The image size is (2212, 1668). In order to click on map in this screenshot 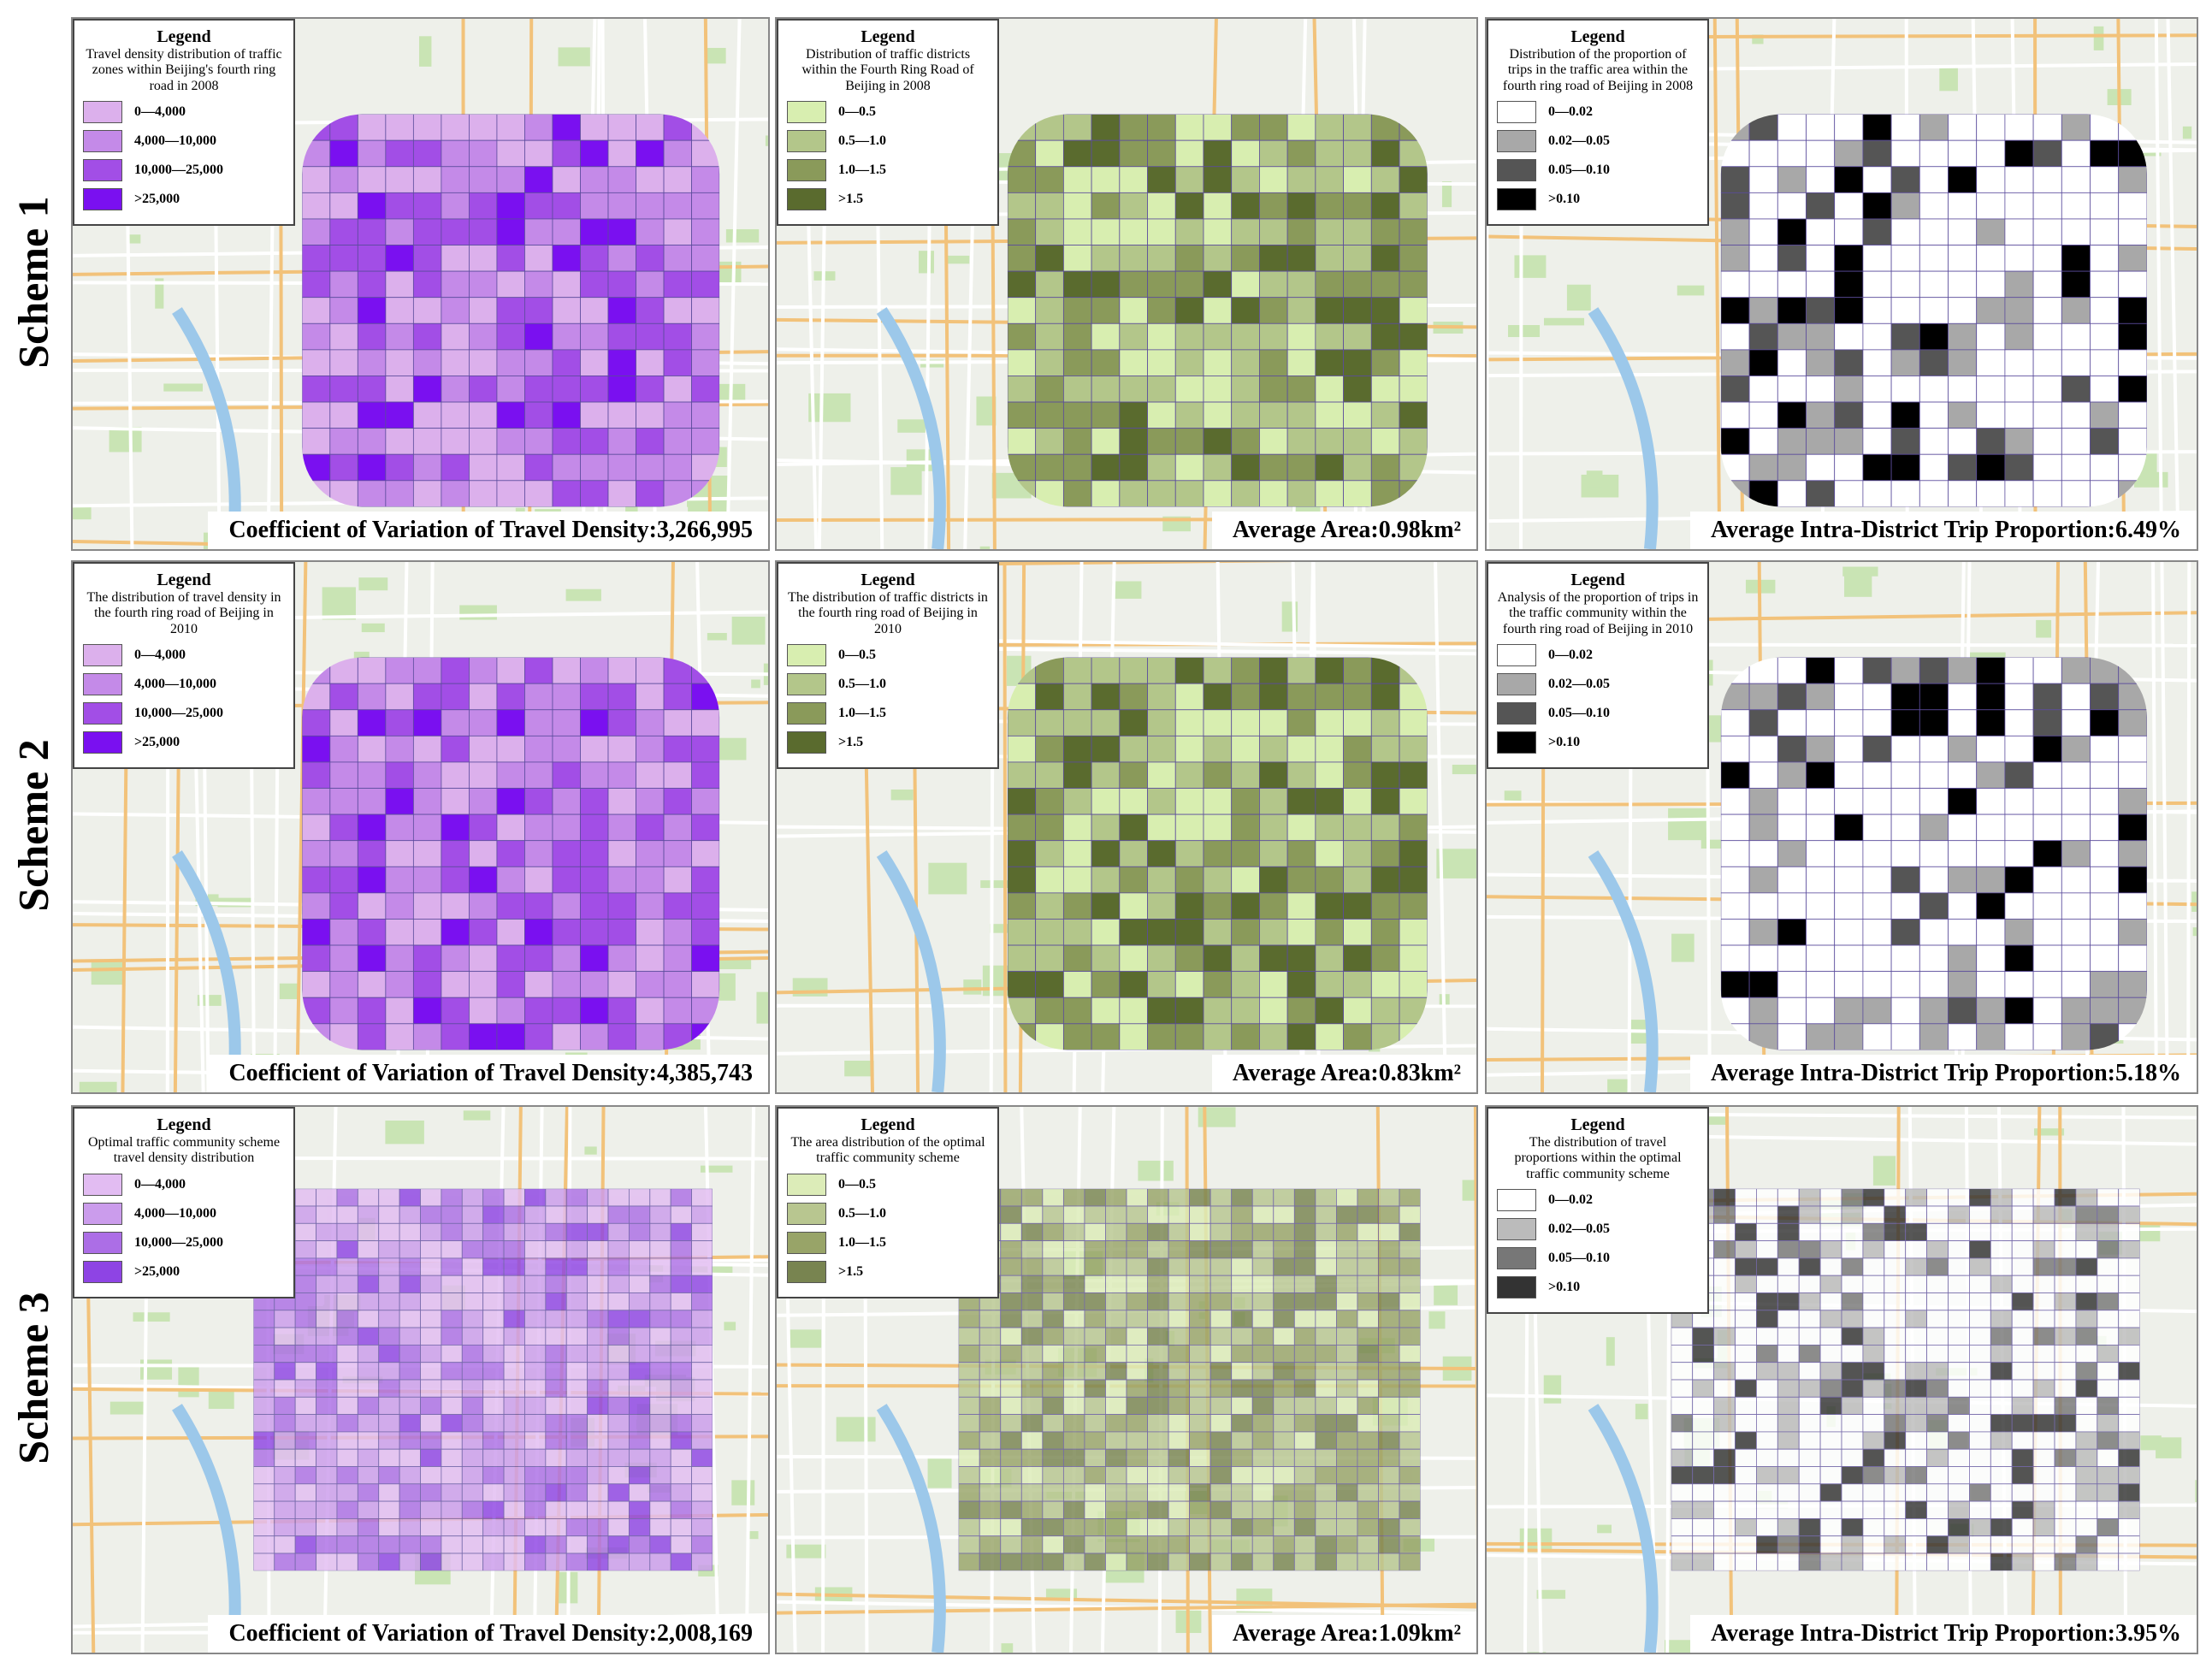, I will do `click(1842, 827)`.